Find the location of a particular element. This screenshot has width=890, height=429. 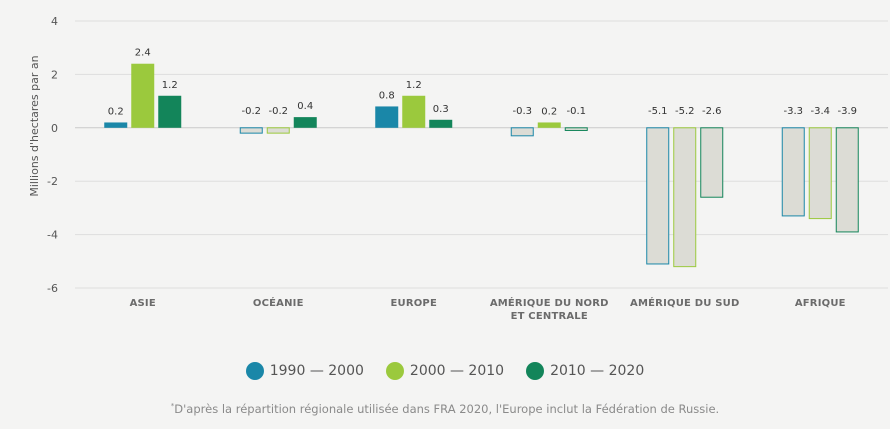

category-label: ASIE is located at coordinates (143, 303).